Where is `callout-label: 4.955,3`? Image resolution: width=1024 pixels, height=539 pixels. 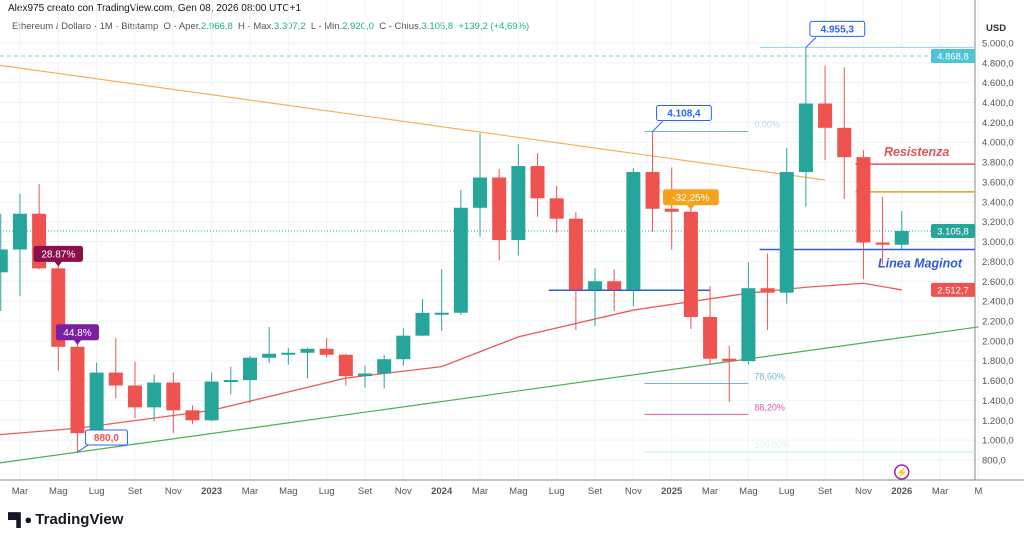 callout-label: 4.955,3 is located at coordinates (838, 29).